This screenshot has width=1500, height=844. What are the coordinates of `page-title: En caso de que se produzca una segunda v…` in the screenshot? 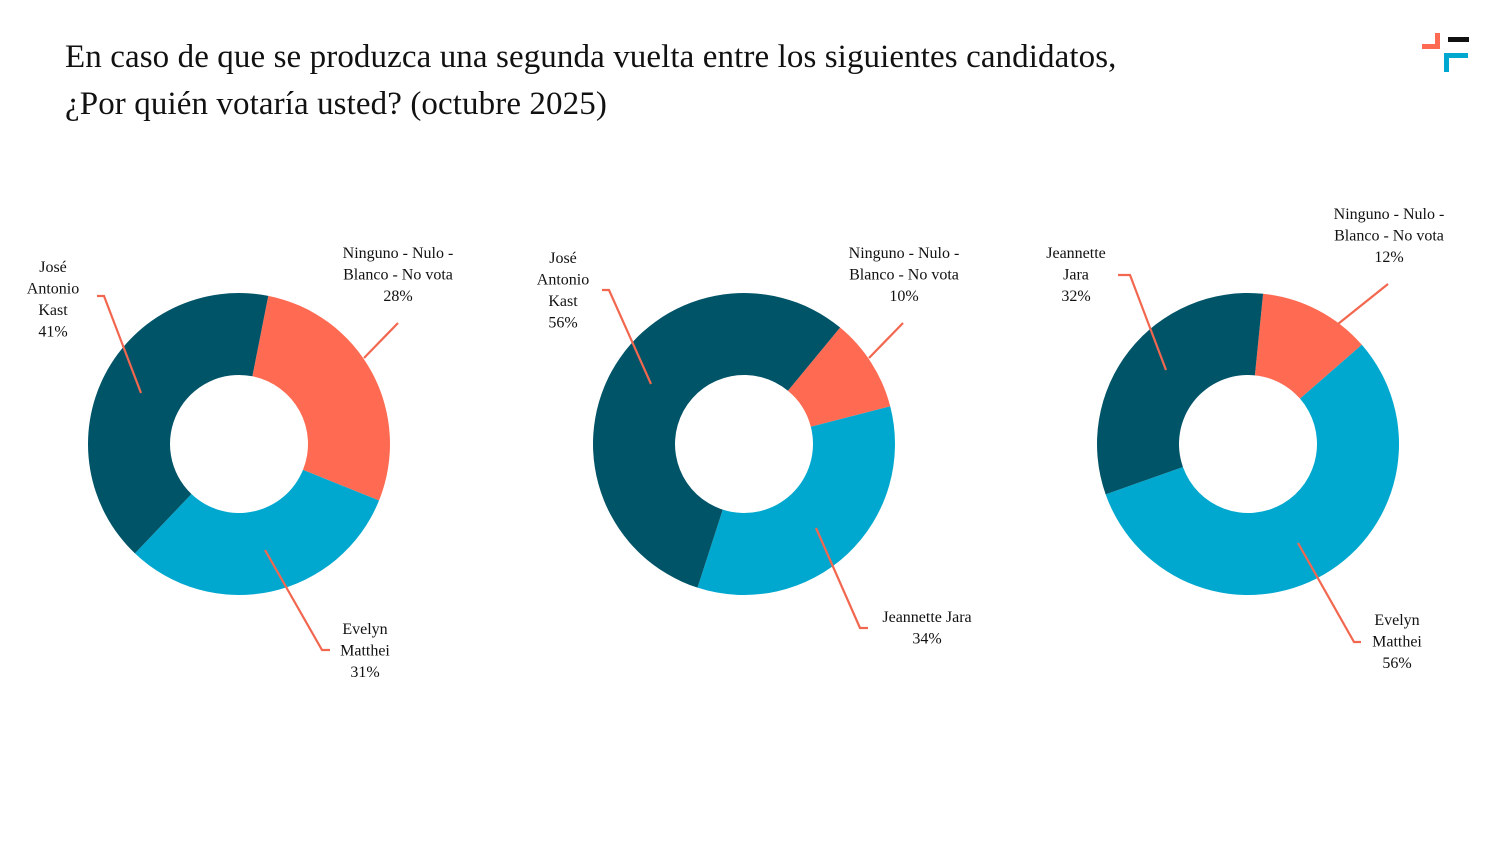 It's located at (591, 80).